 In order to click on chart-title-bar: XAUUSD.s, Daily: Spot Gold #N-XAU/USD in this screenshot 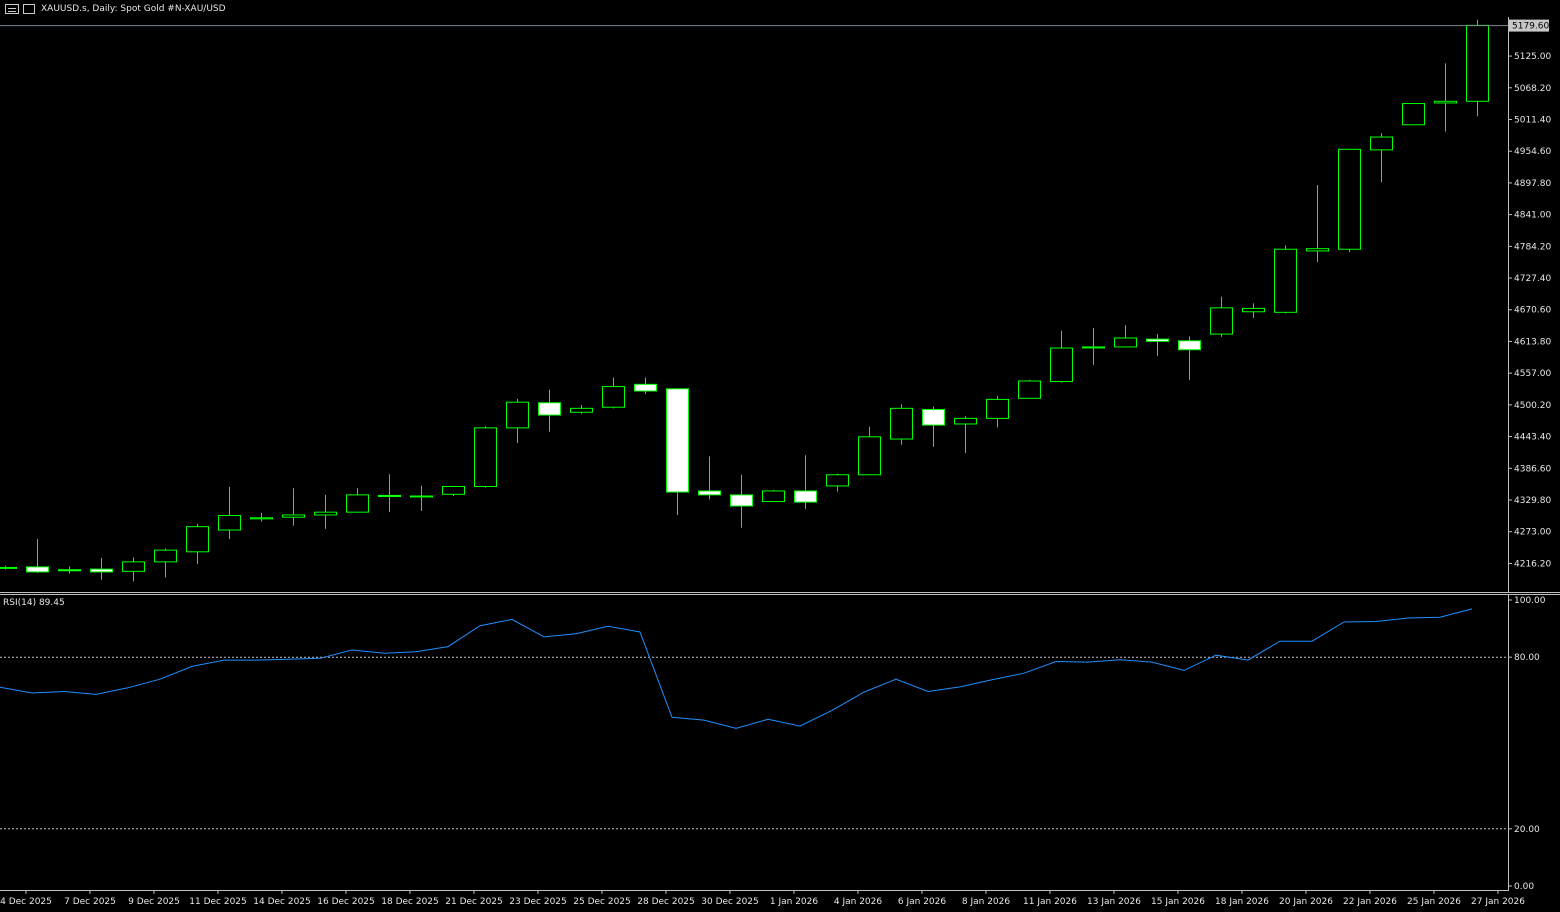, I will do `click(113, 9)`.